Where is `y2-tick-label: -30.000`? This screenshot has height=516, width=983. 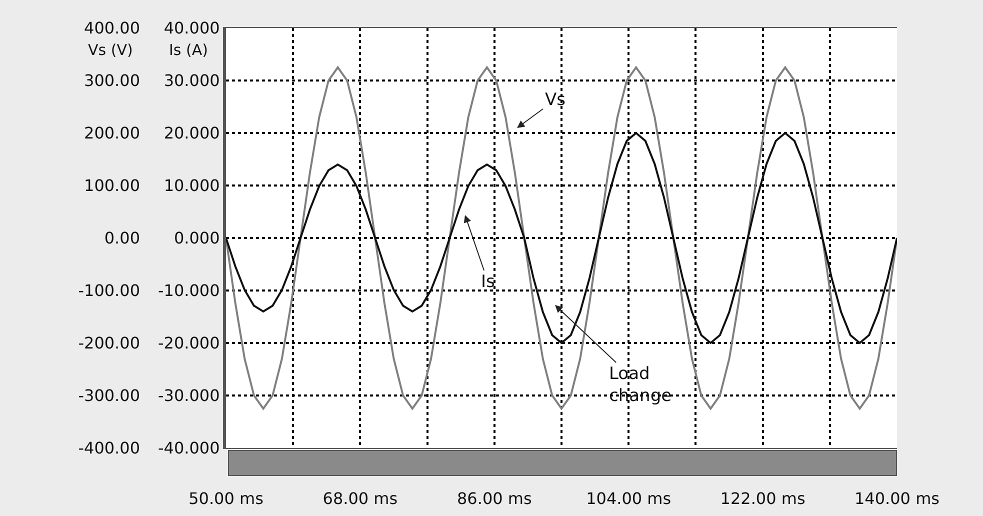 y2-tick-label: -30.000 is located at coordinates (189, 396).